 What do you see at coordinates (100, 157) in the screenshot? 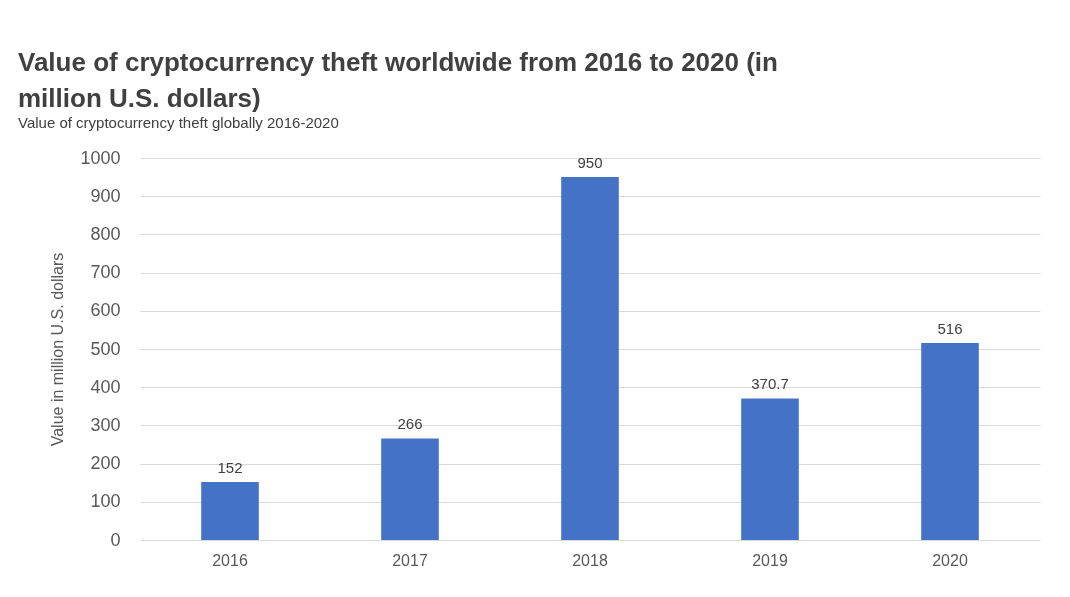
I see `y-tick-label: 1000` at bounding box center [100, 157].